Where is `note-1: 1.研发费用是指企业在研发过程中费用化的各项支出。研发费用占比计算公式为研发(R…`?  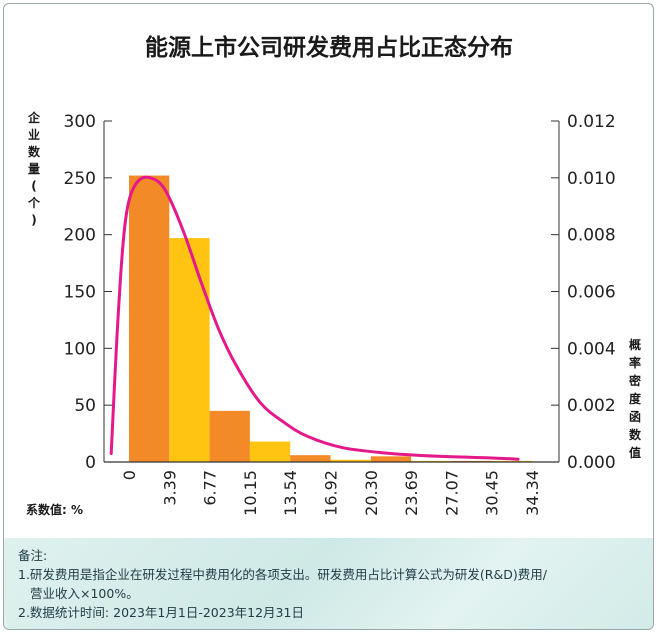 note-1: 1.研发费用是指企业在研发过程中费用化的各项支出。研发费用占比计算公式为研发(R… is located at coordinates (282, 574).